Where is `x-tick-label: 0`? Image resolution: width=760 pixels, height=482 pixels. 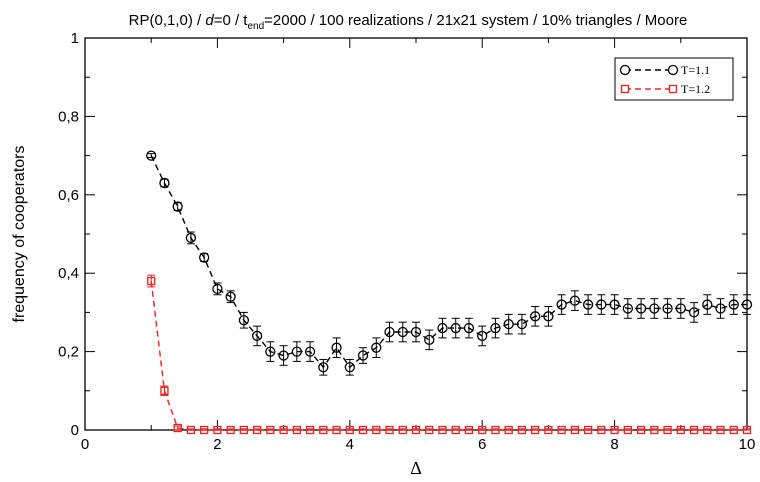
x-tick-label: 0 is located at coordinates (85, 444).